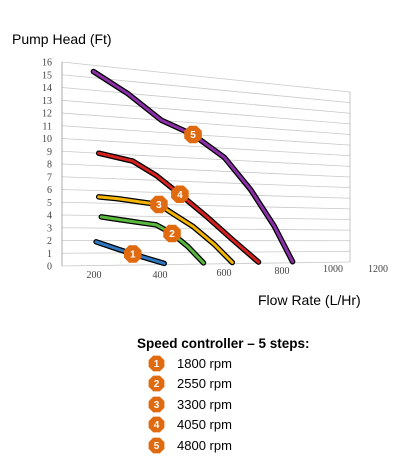 The width and height of the screenshot is (400, 476). I want to click on y-tick-label: 11, so click(47, 126).